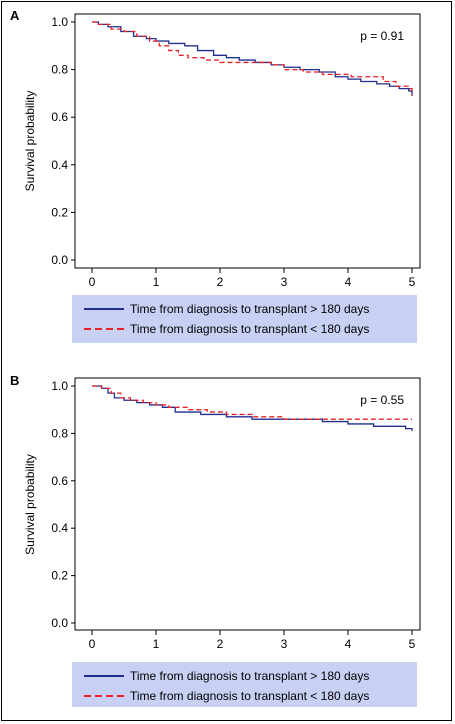  Describe the element at coordinates (14, 380) in the screenshot. I see `panel-label: B` at that location.